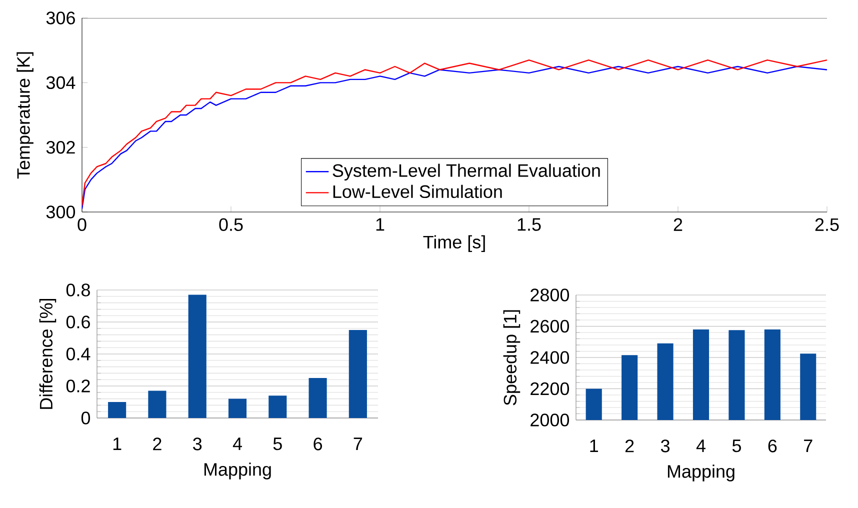  I want to click on y-tick-label: 300, so click(61, 212).